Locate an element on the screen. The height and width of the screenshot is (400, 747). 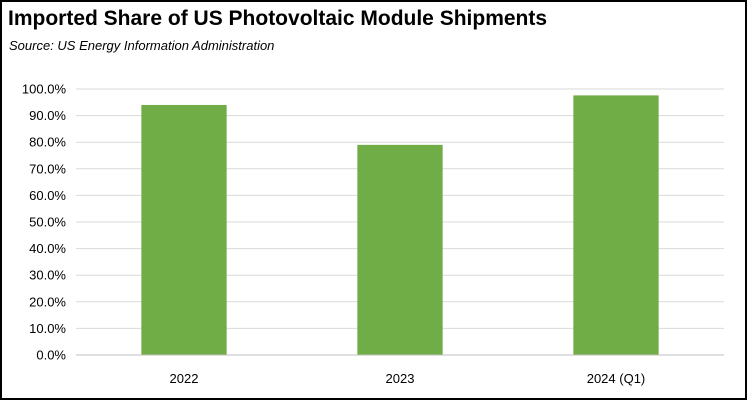
x-tick-label: 2022 is located at coordinates (184, 378).